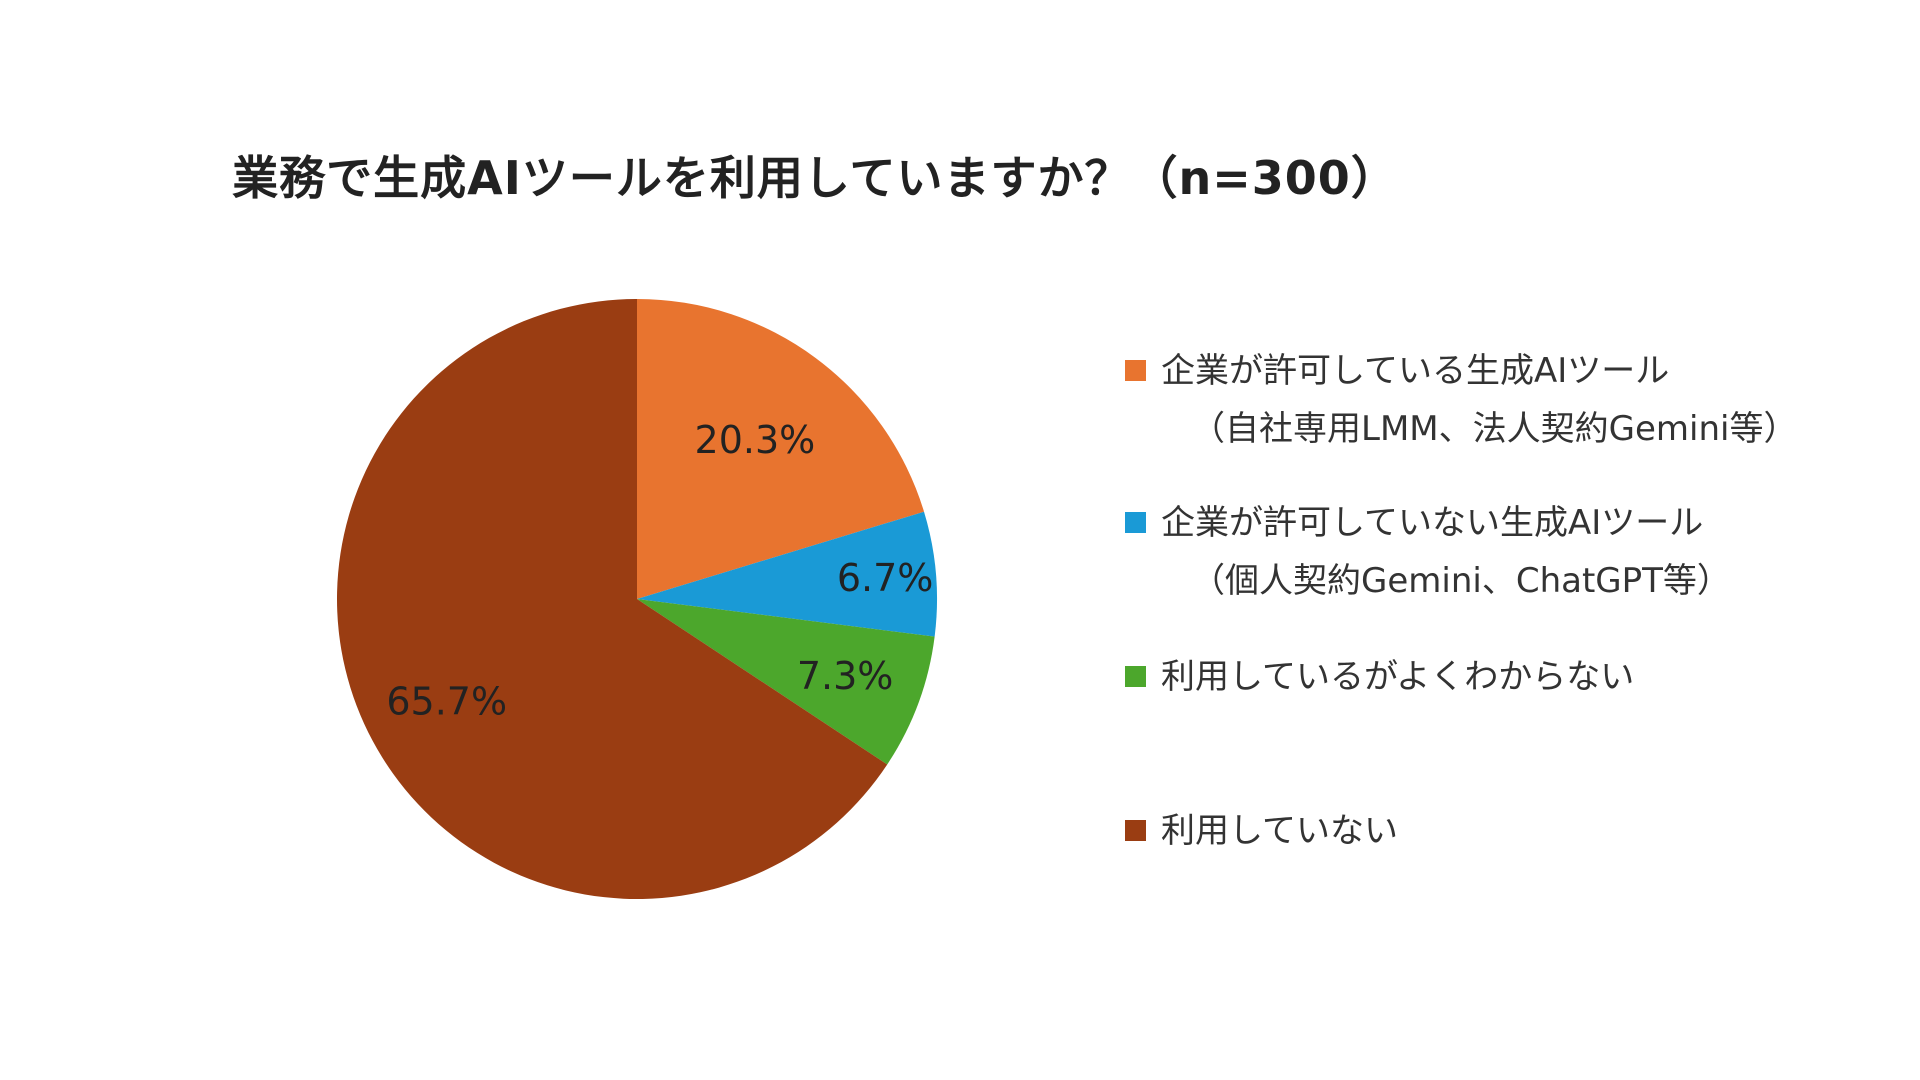 The image size is (1920, 1080). I want to click on chart-title: 業務で生成AIツールを利用していますか？（n=300）, so click(815, 178).